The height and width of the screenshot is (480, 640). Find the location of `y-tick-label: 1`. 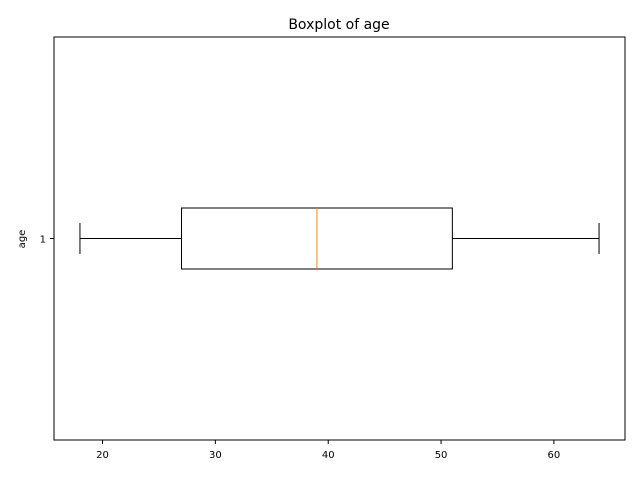

y-tick-label: 1 is located at coordinates (43, 240).